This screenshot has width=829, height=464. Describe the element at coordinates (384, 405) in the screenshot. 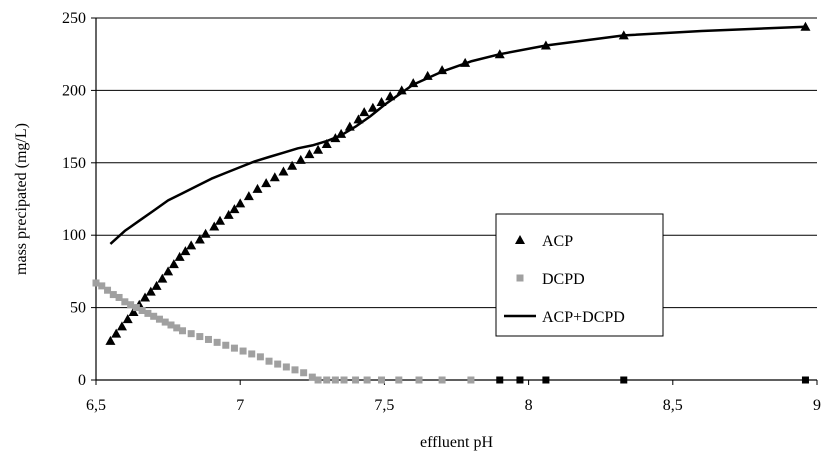

I see `x-tick-label: 7,5` at that location.